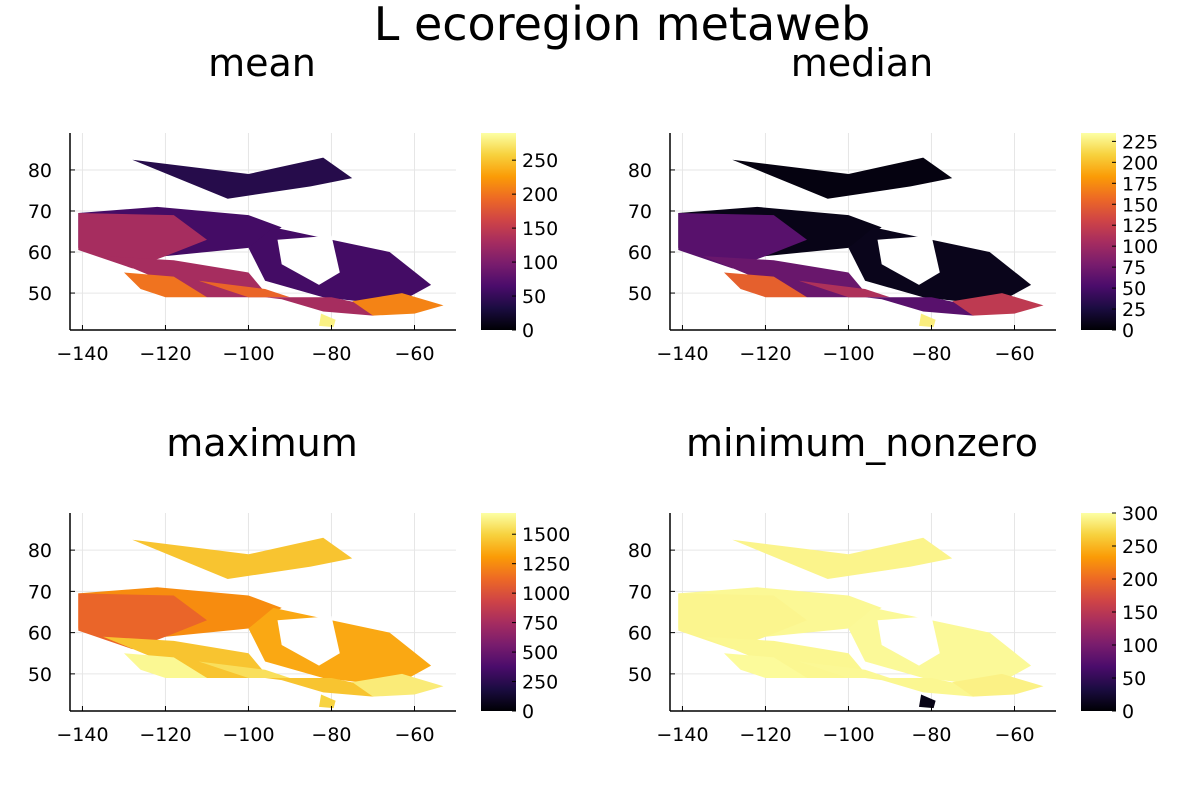 The image size is (1200, 800). What do you see at coordinates (1140, 226) in the screenshot?
I see `colorbar-tick-label: 125` at bounding box center [1140, 226].